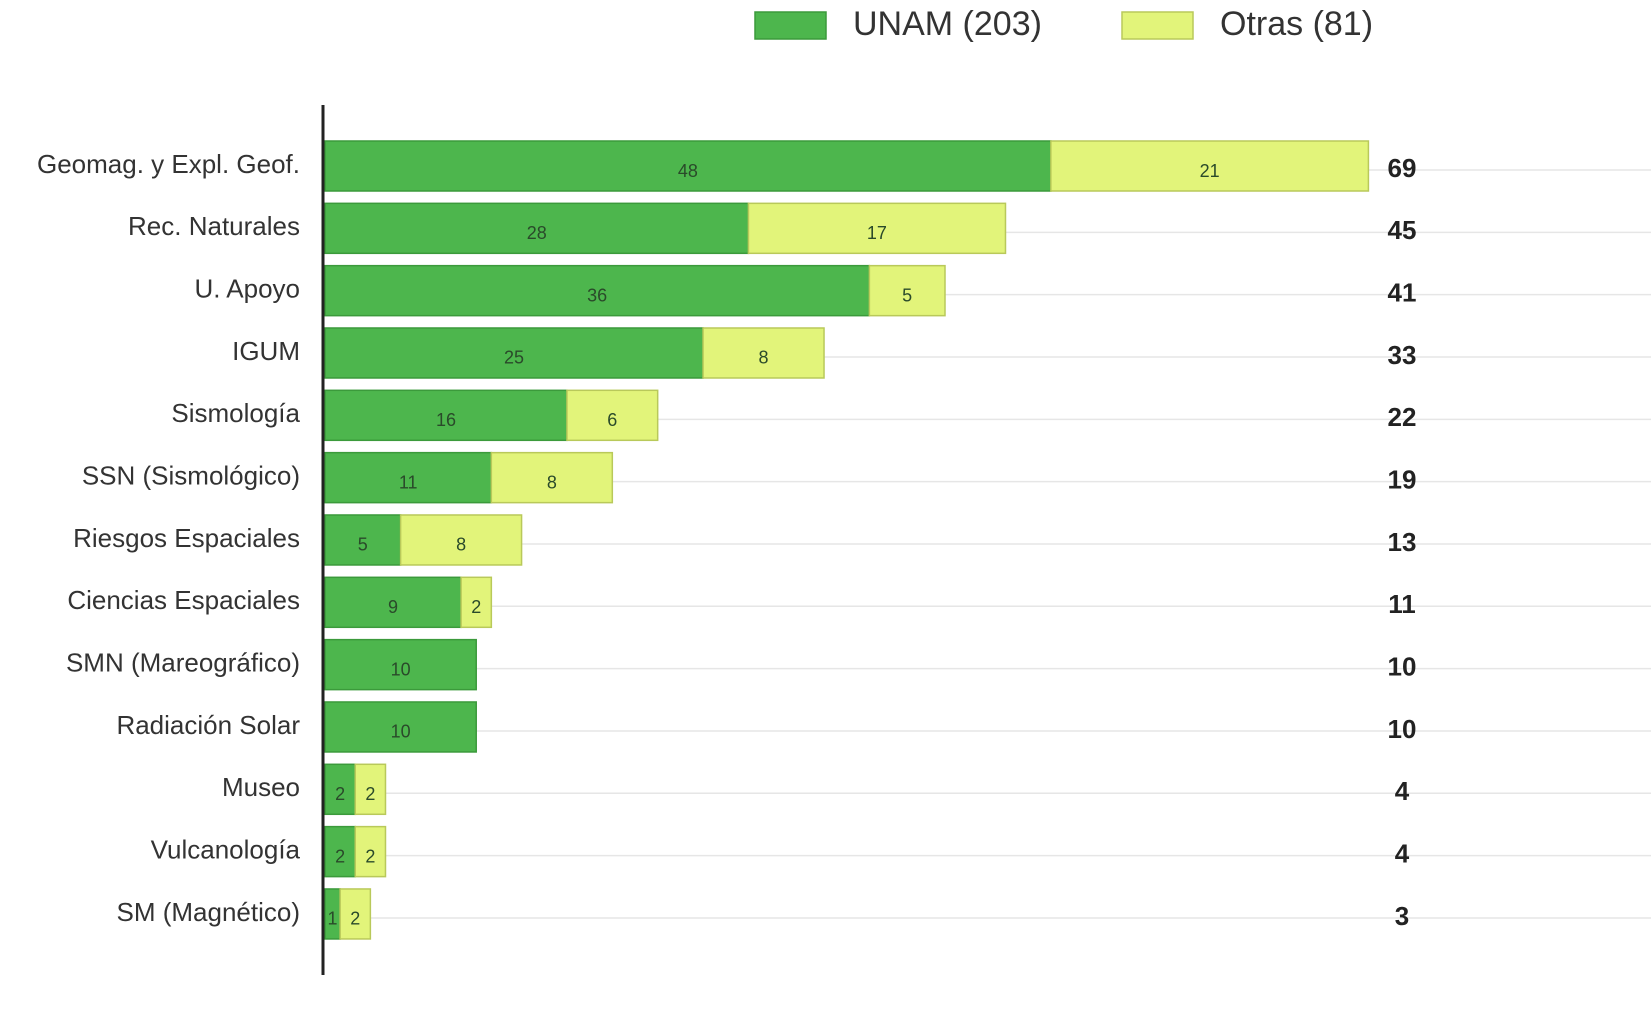  I want to click on segment-label: 28, so click(537, 233).